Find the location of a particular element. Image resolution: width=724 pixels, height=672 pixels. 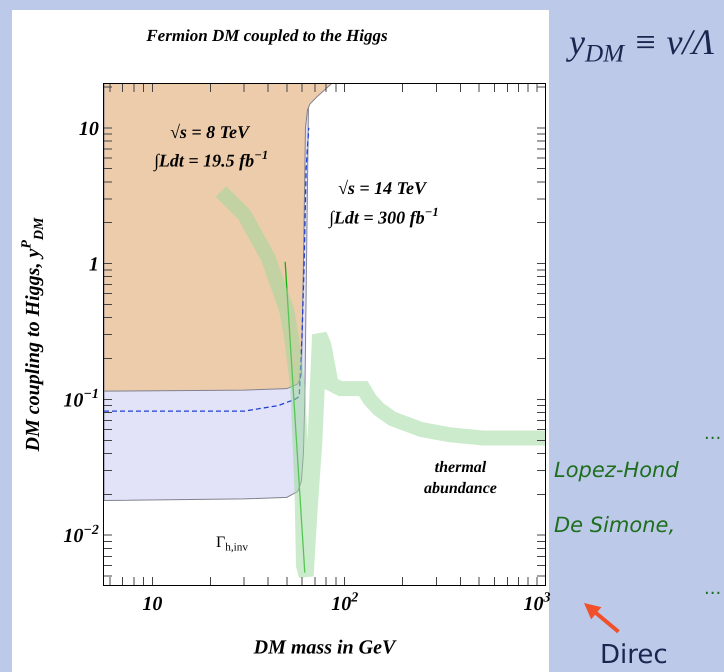

y-tick-label: 10 is located at coordinates (88, 129).